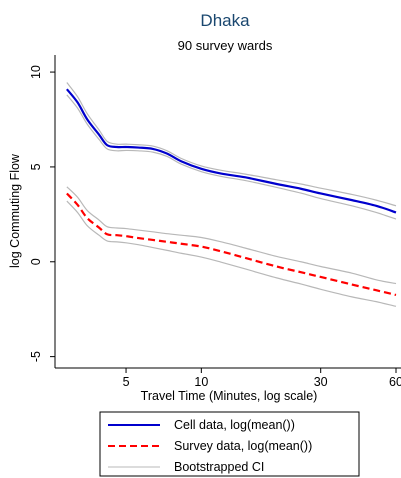 Image resolution: width=401 pixels, height=478 pixels. What do you see at coordinates (126, 382) in the screenshot?
I see `x-tick-label: 5` at bounding box center [126, 382].